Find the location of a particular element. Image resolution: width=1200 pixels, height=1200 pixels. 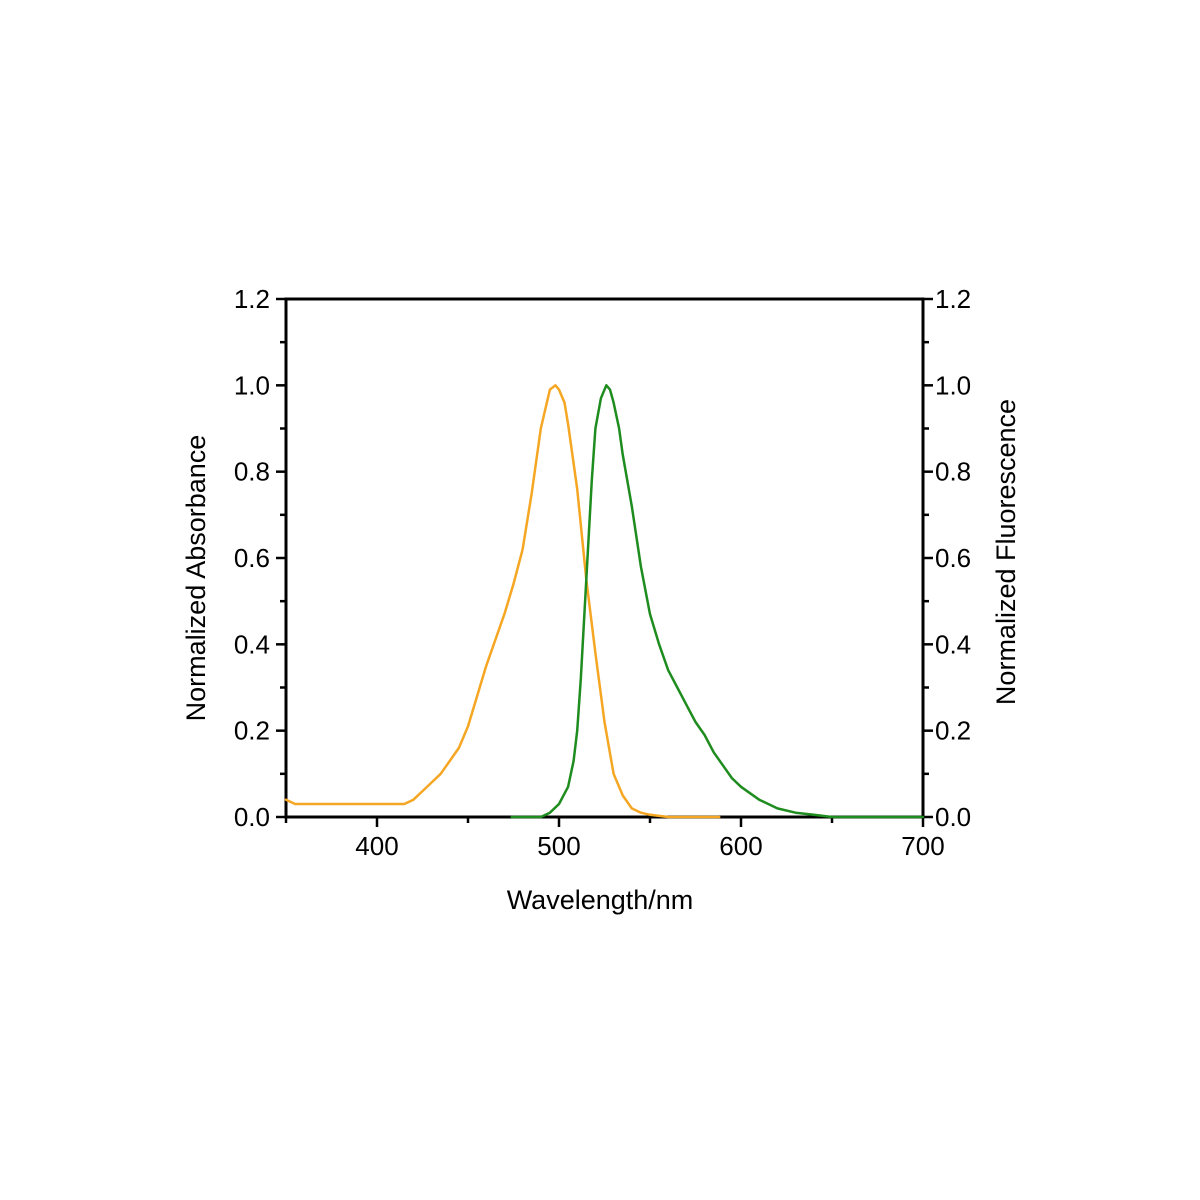

y-right-tick-label: 0.0 is located at coordinates (953, 817).